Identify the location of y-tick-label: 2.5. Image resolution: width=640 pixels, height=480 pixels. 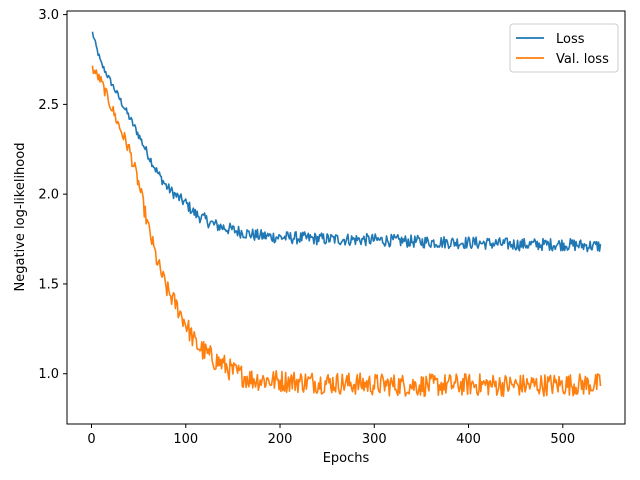
(48, 105).